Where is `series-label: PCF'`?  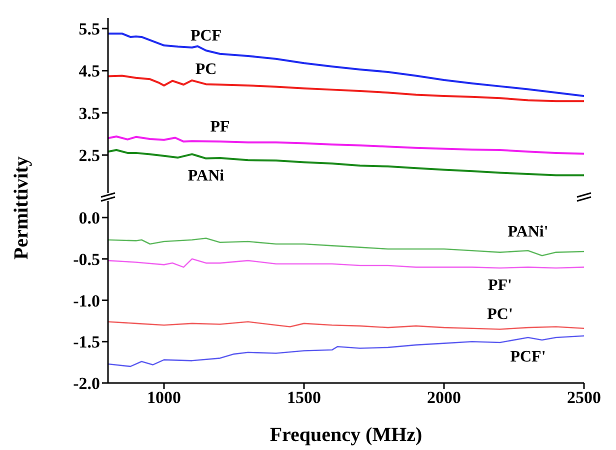
series-label: PCF' is located at coordinates (528, 357).